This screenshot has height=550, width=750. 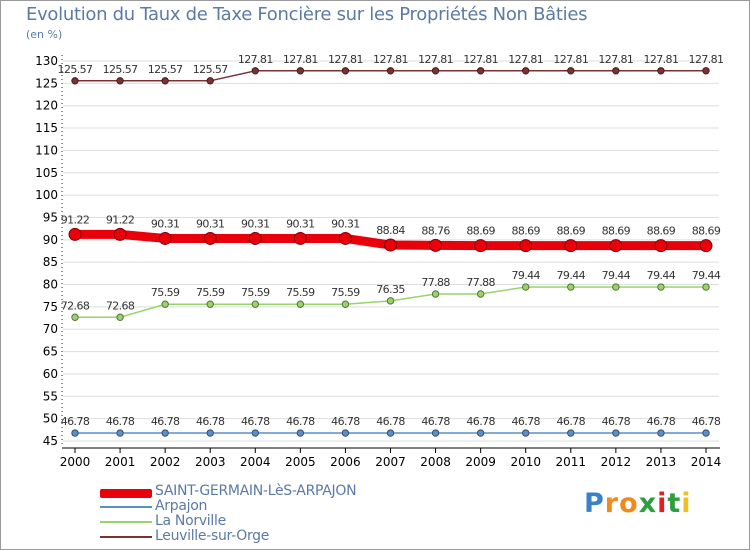 What do you see at coordinates (46, 195) in the screenshot?
I see `y-tick-label: 100` at bounding box center [46, 195].